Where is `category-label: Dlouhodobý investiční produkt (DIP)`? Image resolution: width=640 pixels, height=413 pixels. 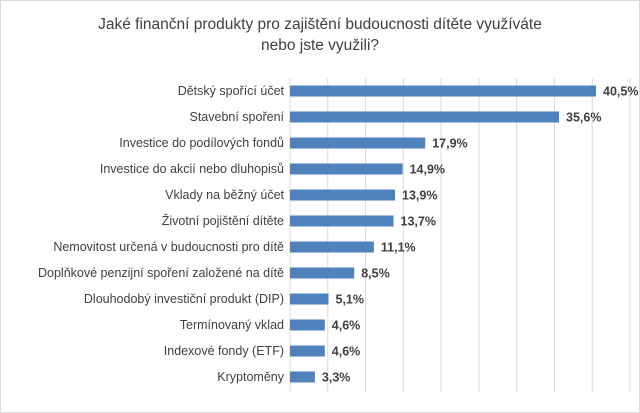 category-label: Dlouhodobý investiční produkt (DIP) is located at coordinates (184, 299).